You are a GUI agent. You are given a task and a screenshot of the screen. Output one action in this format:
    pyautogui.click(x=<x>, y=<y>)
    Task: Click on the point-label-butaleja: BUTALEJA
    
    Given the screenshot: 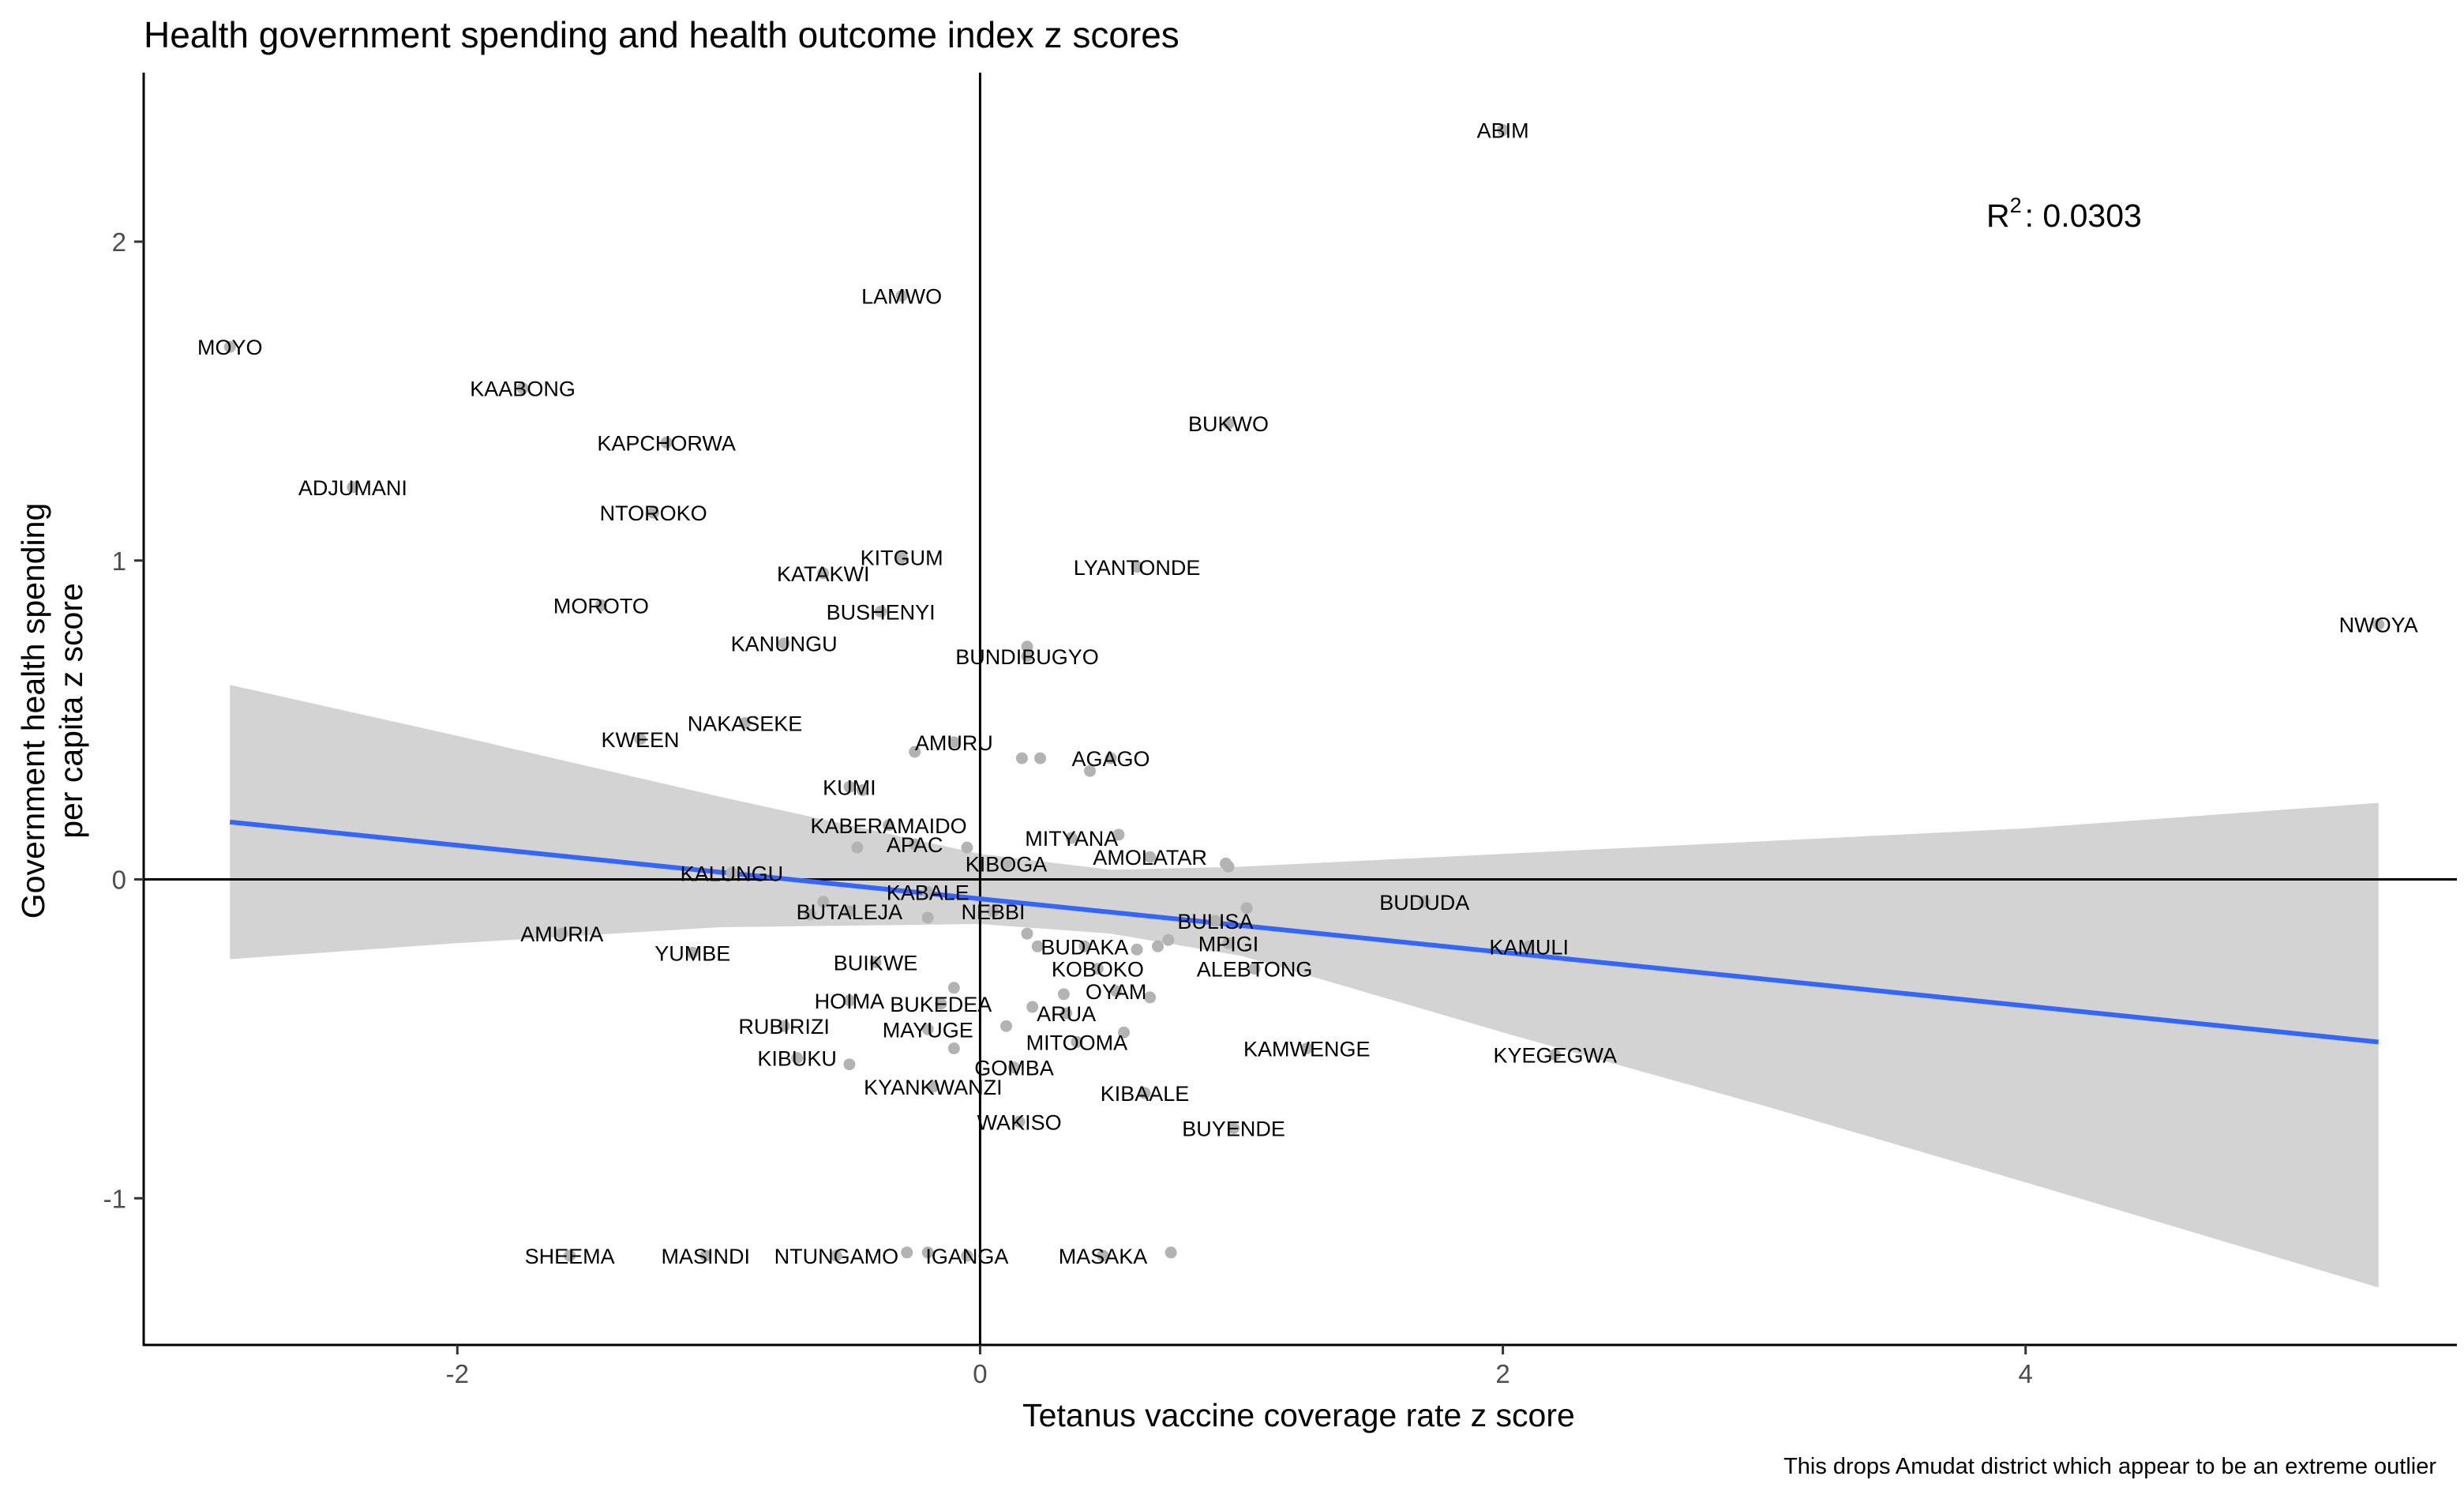 What is the action you would take?
    pyautogui.click(x=850, y=912)
    